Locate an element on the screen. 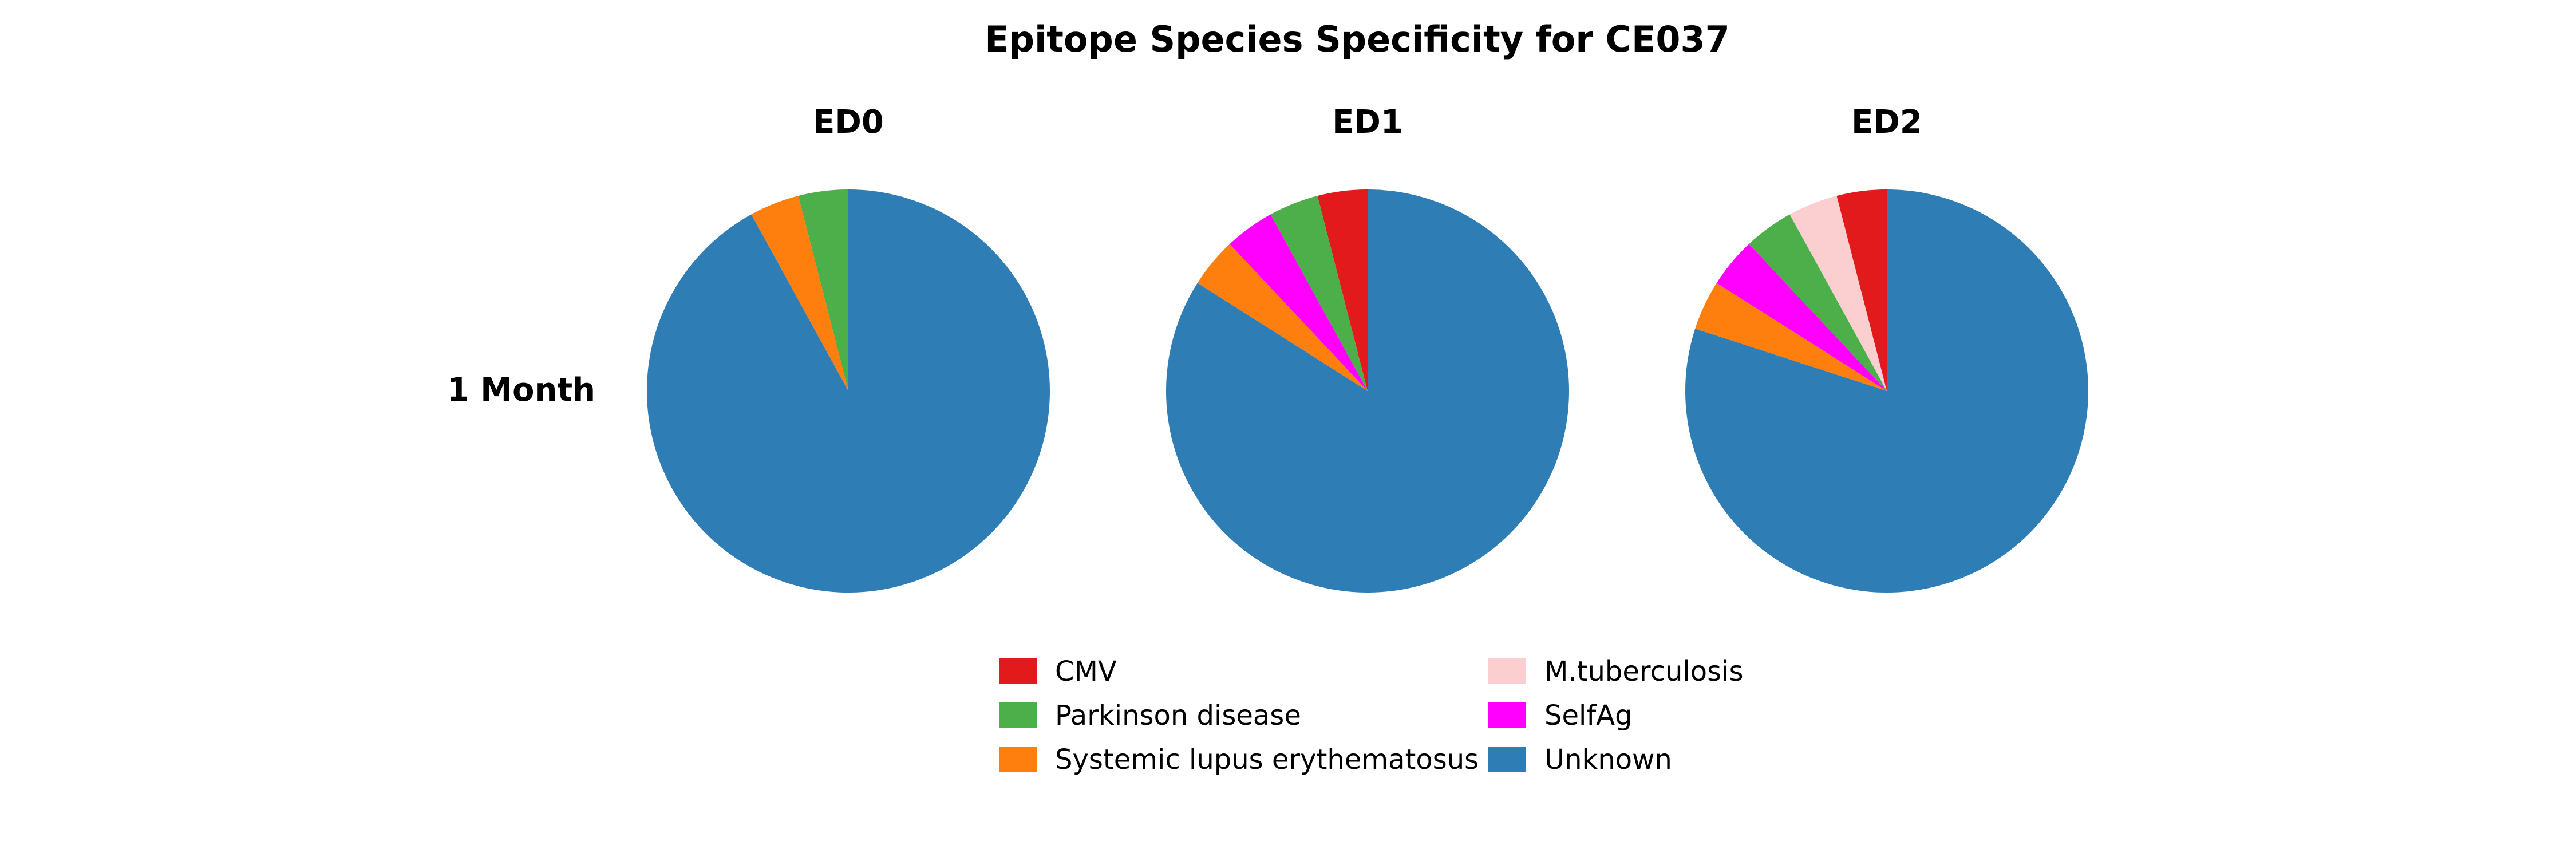  legend-item-parkinson-disease: Parkinson disease is located at coordinates (1150, 716).